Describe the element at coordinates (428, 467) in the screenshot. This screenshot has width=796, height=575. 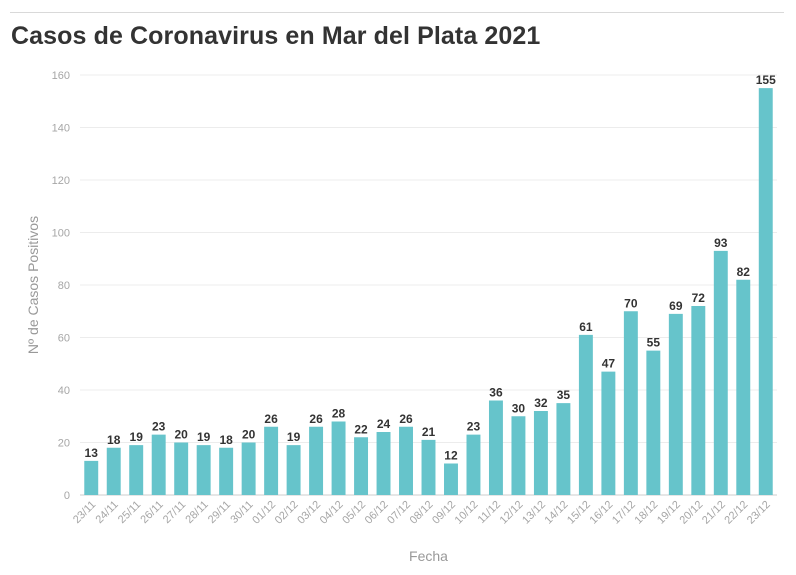
I see `bar-08/12` at that location.